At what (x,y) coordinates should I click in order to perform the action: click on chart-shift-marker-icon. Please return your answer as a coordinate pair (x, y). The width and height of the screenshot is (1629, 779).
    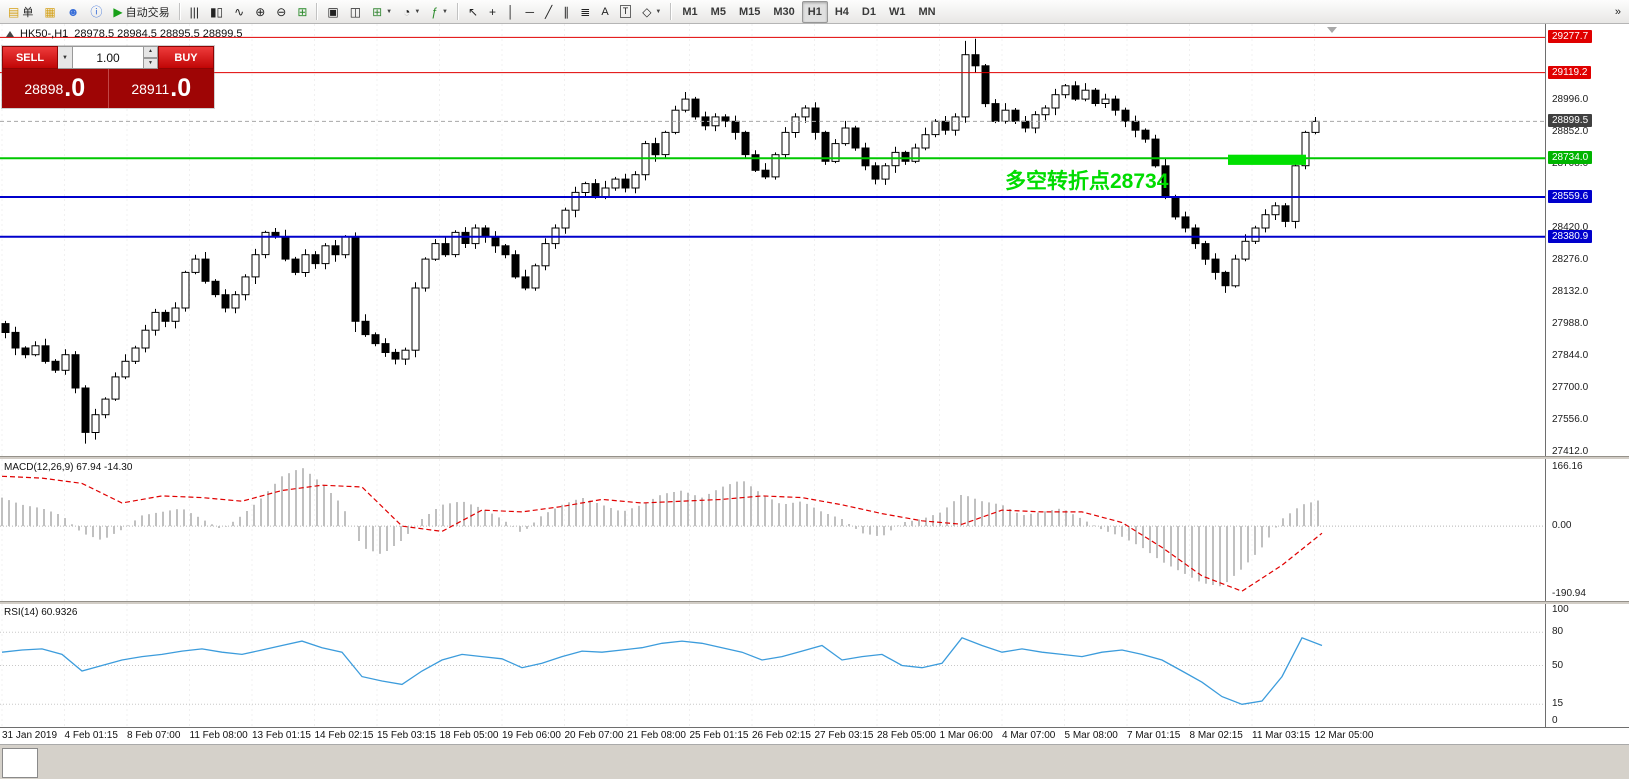
    Looking at the image, I should click on (1332, 30).